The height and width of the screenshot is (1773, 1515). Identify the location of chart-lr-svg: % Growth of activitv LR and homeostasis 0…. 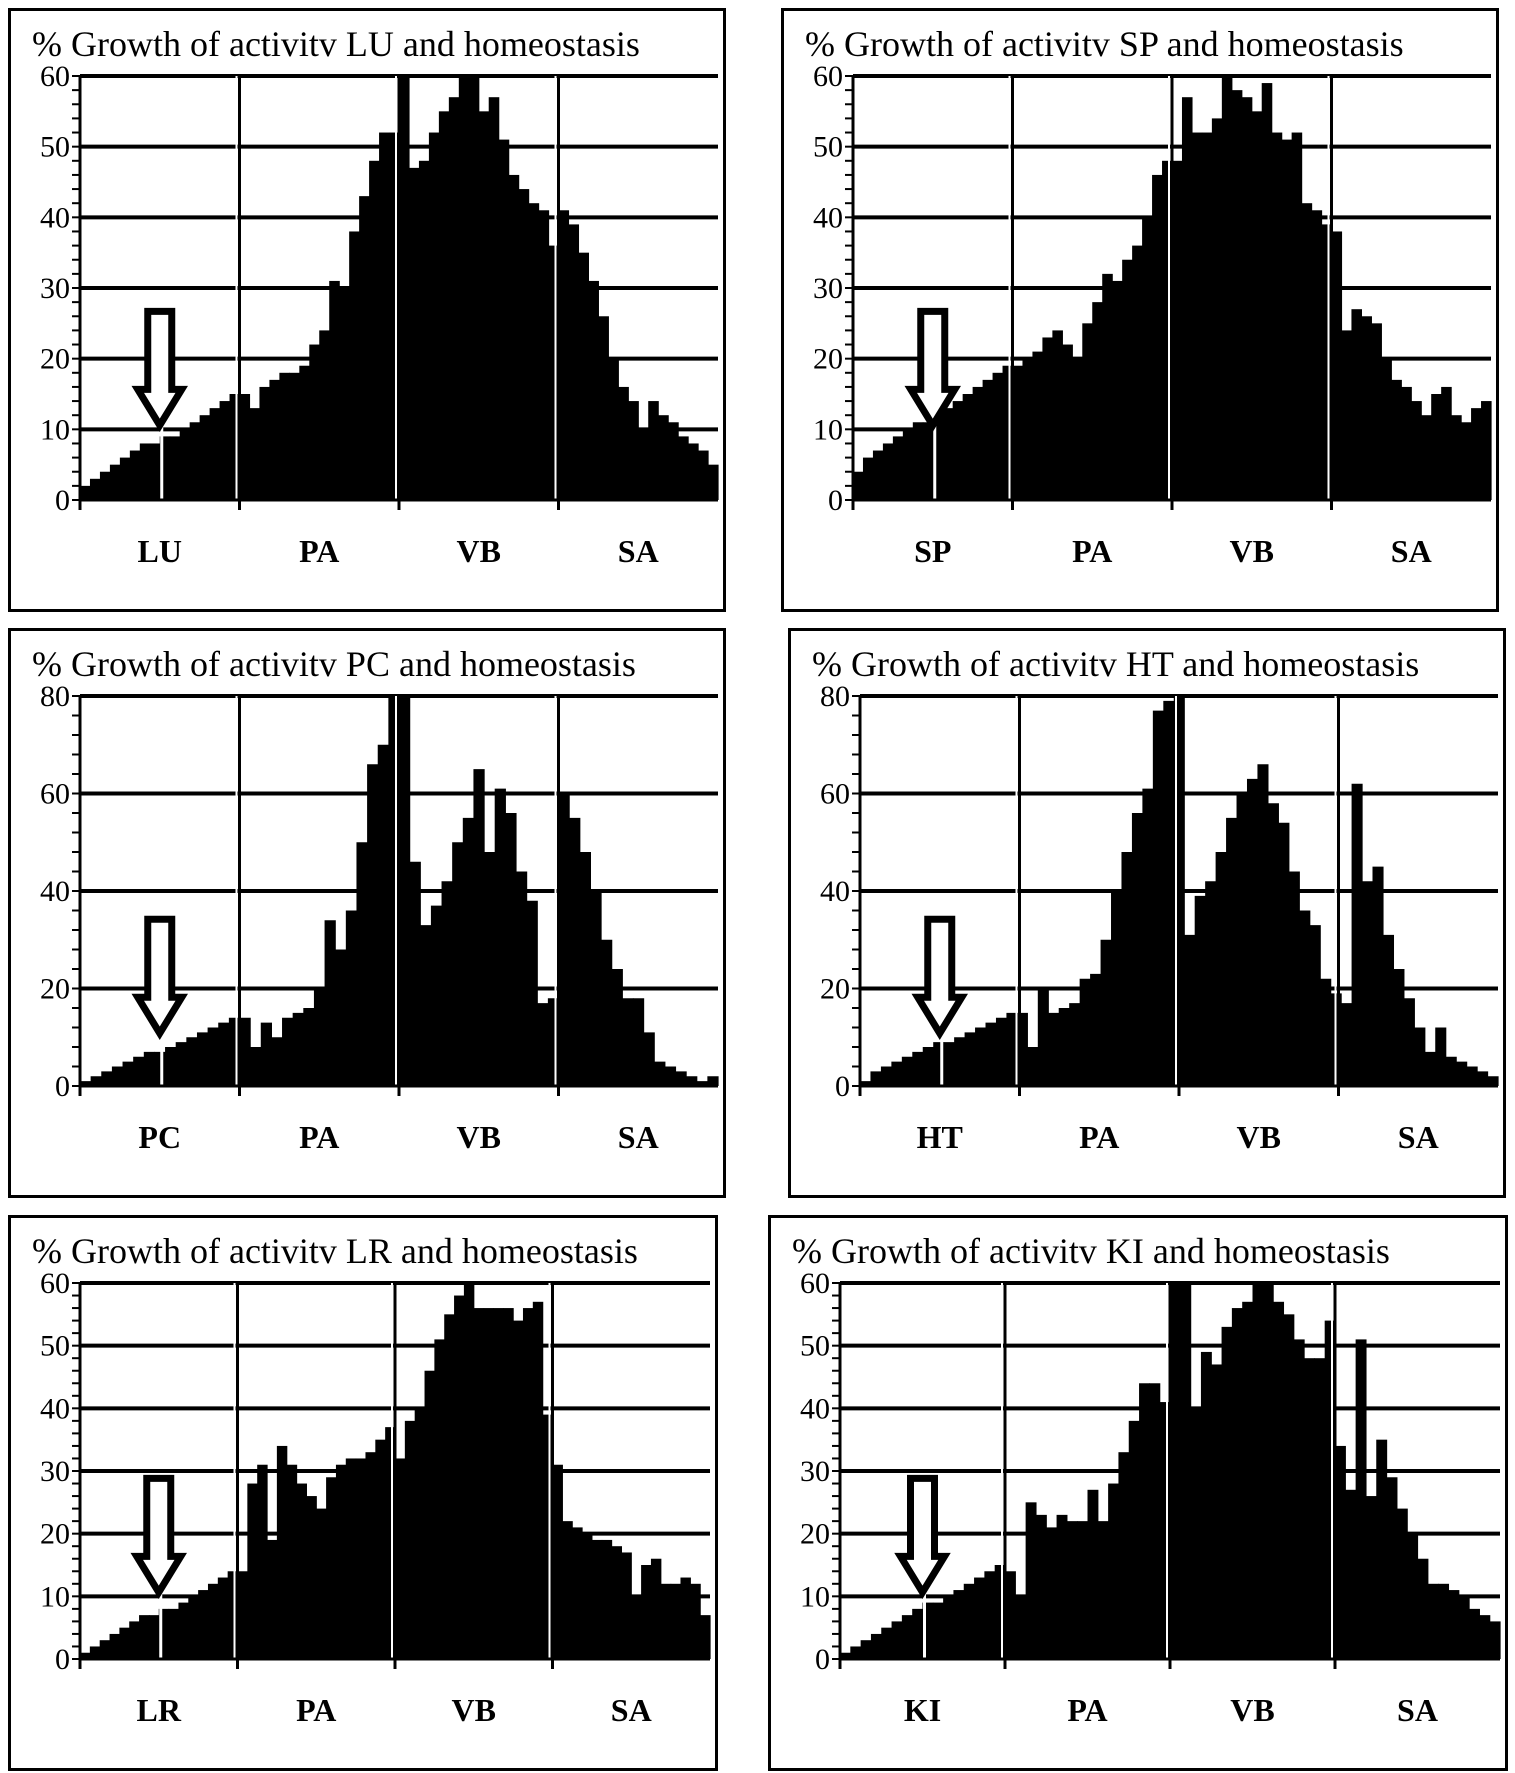
(363, 1493).